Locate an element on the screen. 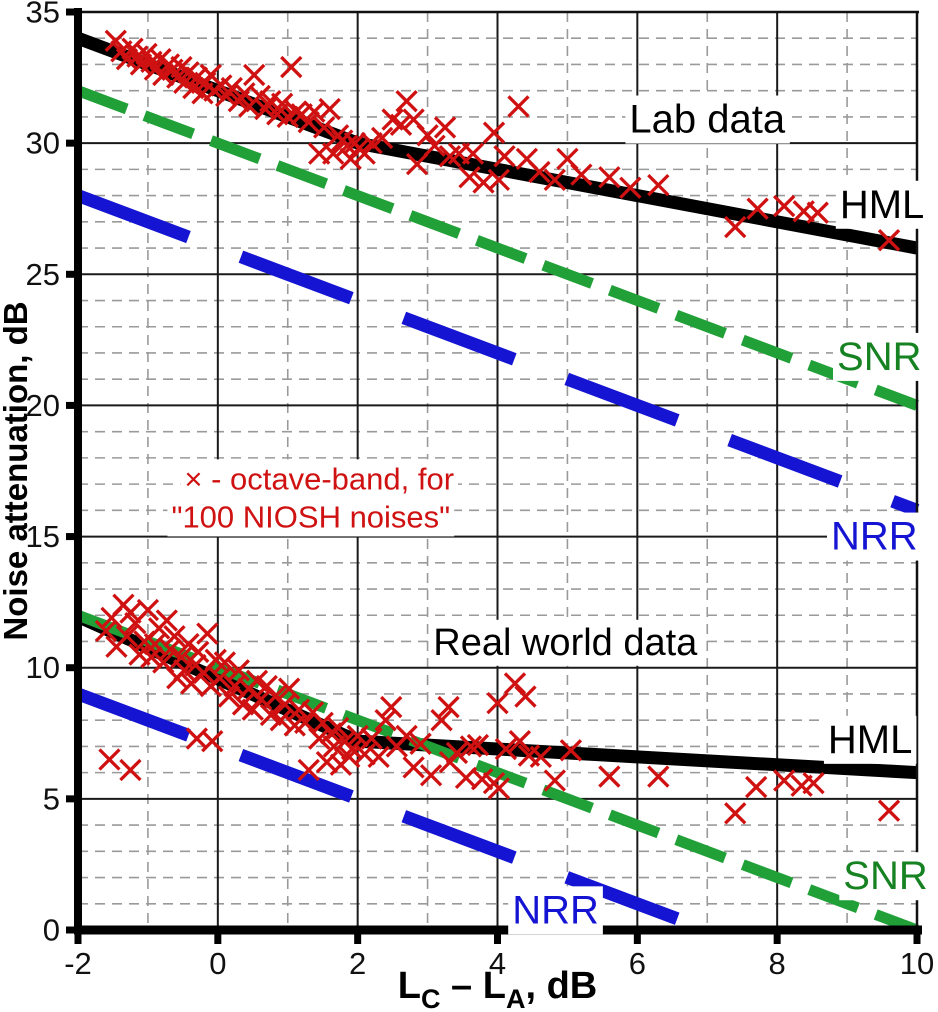 The height and width of the screenshot is (1012, 938). x-tick-label: 10 is located at coordinates (917, 963).